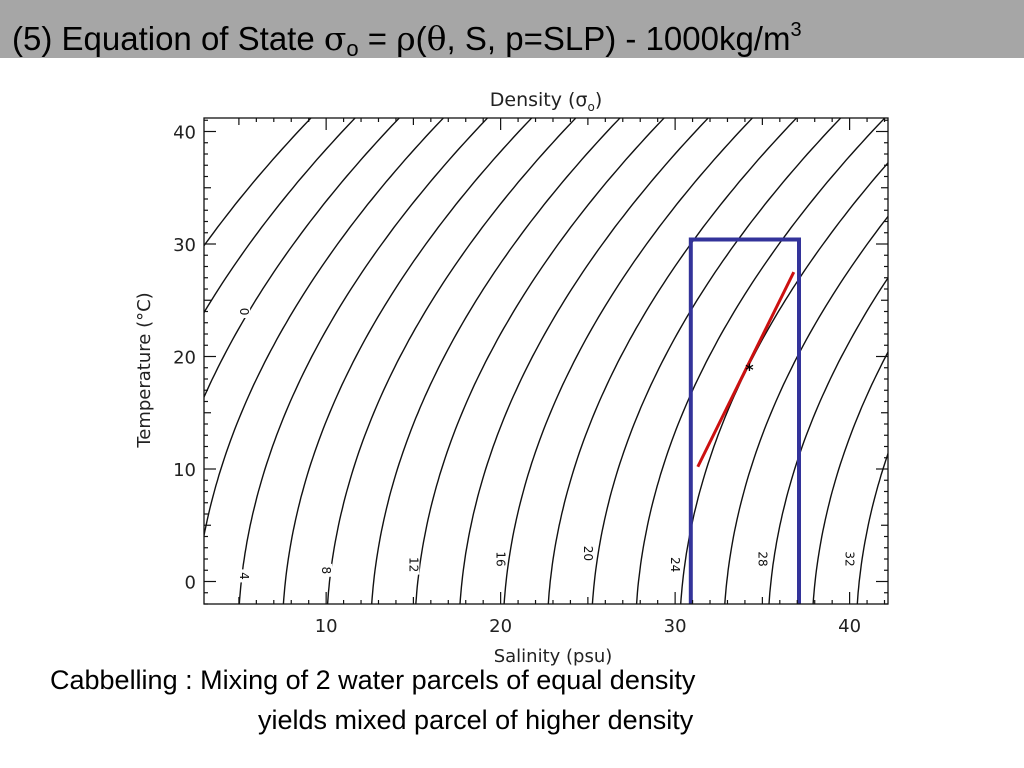  I want to click on svg-text: 20, so click(588, 553).